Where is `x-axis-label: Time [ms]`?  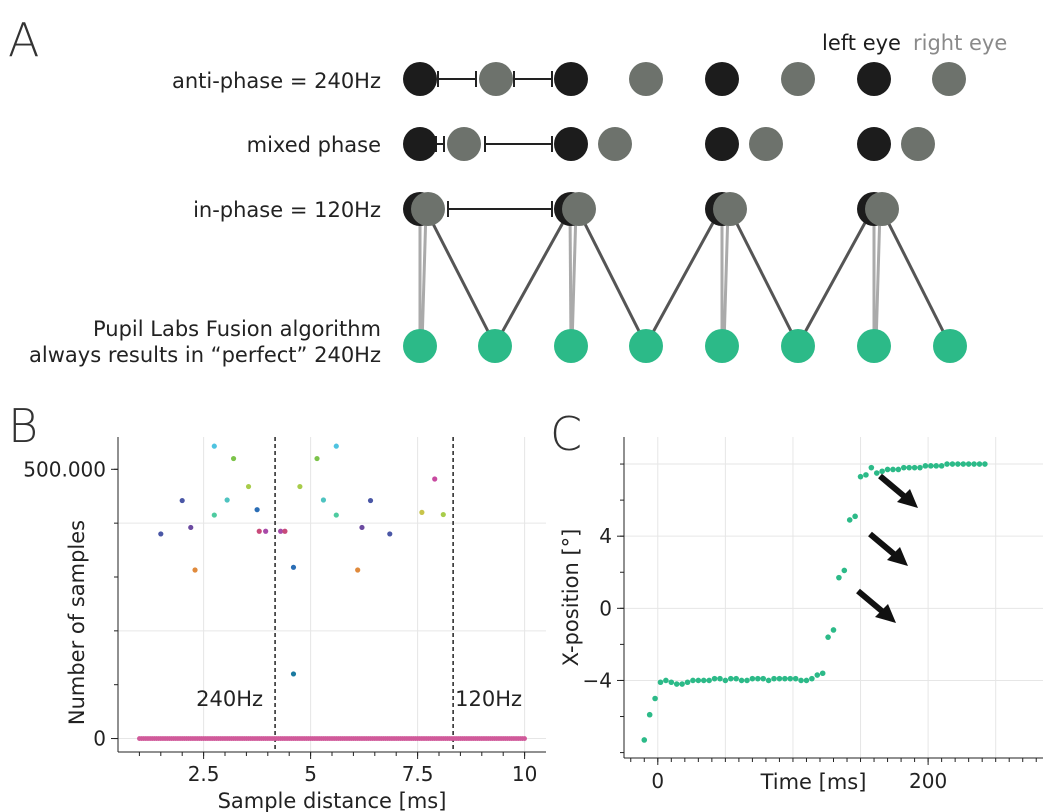 x-axis-label: Time [ms] is located at coordinates (813, 782).